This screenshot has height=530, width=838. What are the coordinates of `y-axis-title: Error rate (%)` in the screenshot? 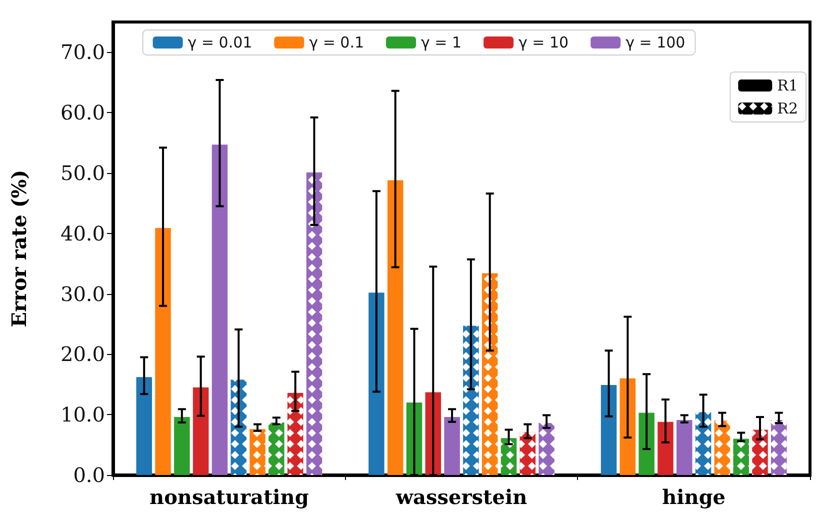 It's located at (19, 249).